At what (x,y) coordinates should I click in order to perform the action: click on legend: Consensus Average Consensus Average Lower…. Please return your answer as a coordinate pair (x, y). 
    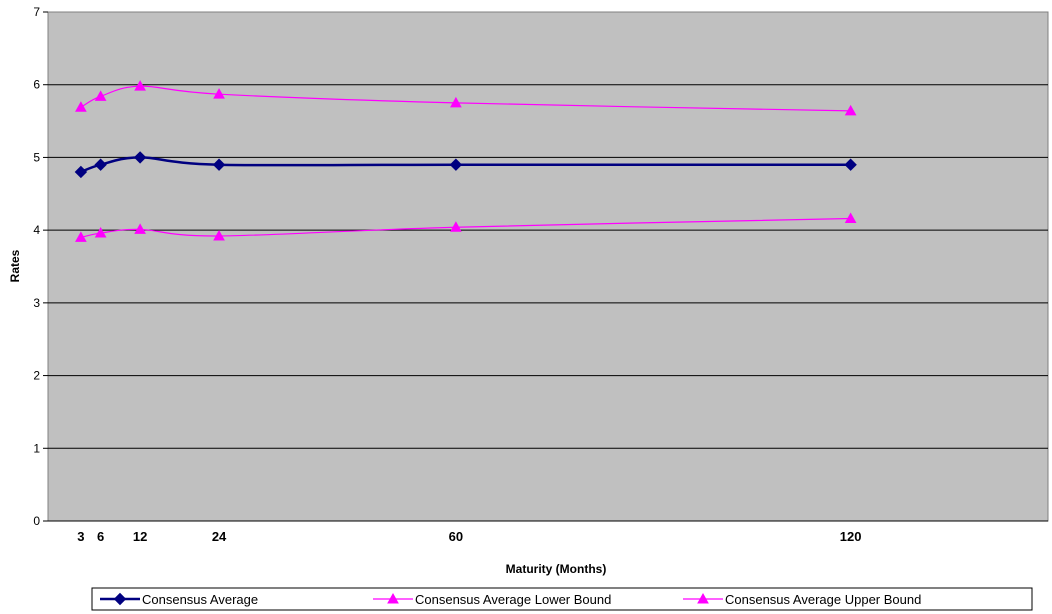
    Looking at the image, I should click on (562, 599).